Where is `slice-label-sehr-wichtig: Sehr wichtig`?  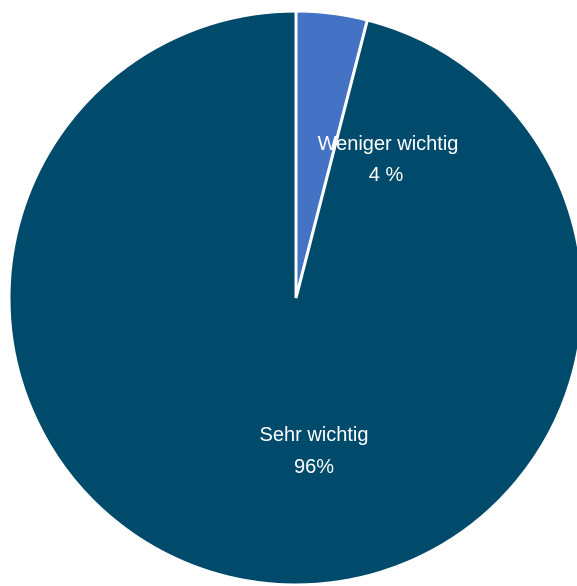 slice-label-sehr-wichtig: Sehr wichtig is located at coordinates (314, 435).